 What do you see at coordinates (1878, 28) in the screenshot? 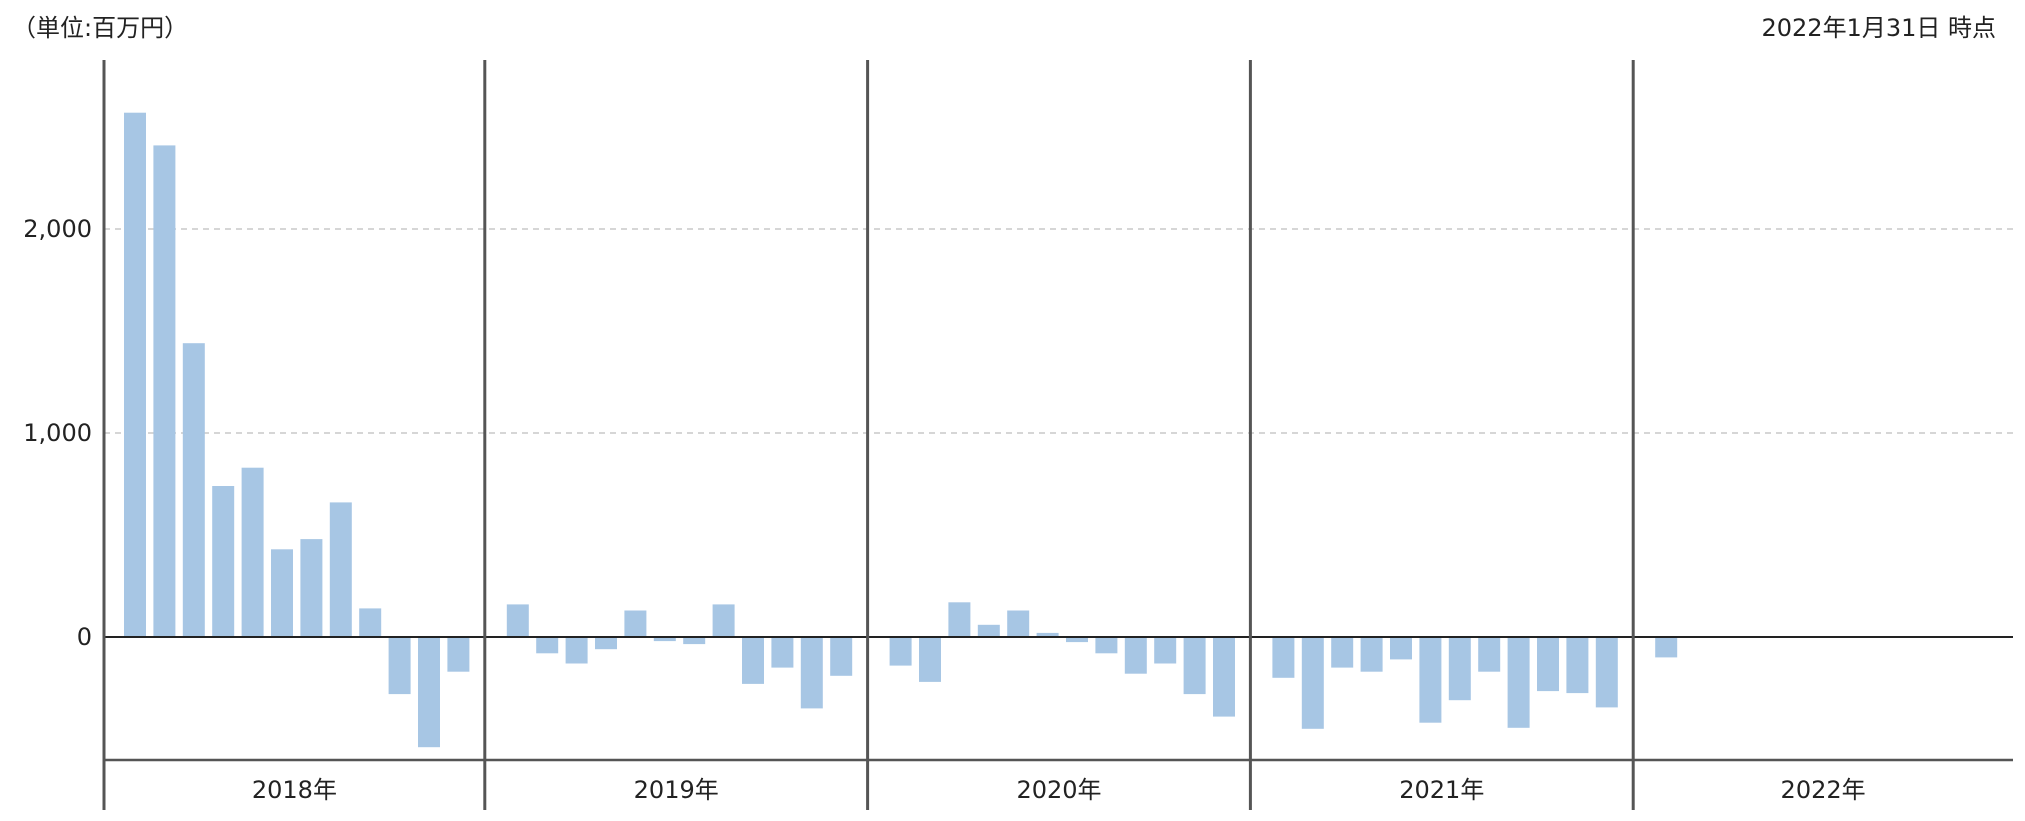
I see `as-of-date-label: 2022年1月31日 時点` at bounding box center [1878, 28].